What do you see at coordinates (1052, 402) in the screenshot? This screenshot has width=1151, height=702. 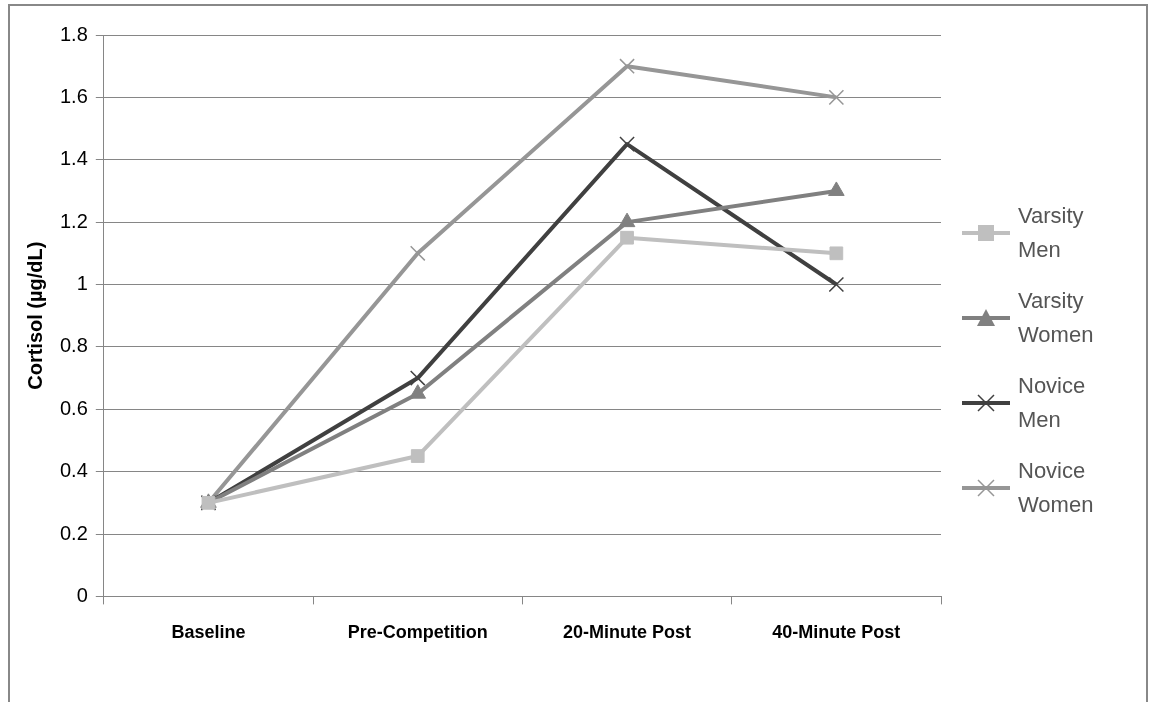 I see `legend-label: Novice Men` at bounding box center [1052, 402].